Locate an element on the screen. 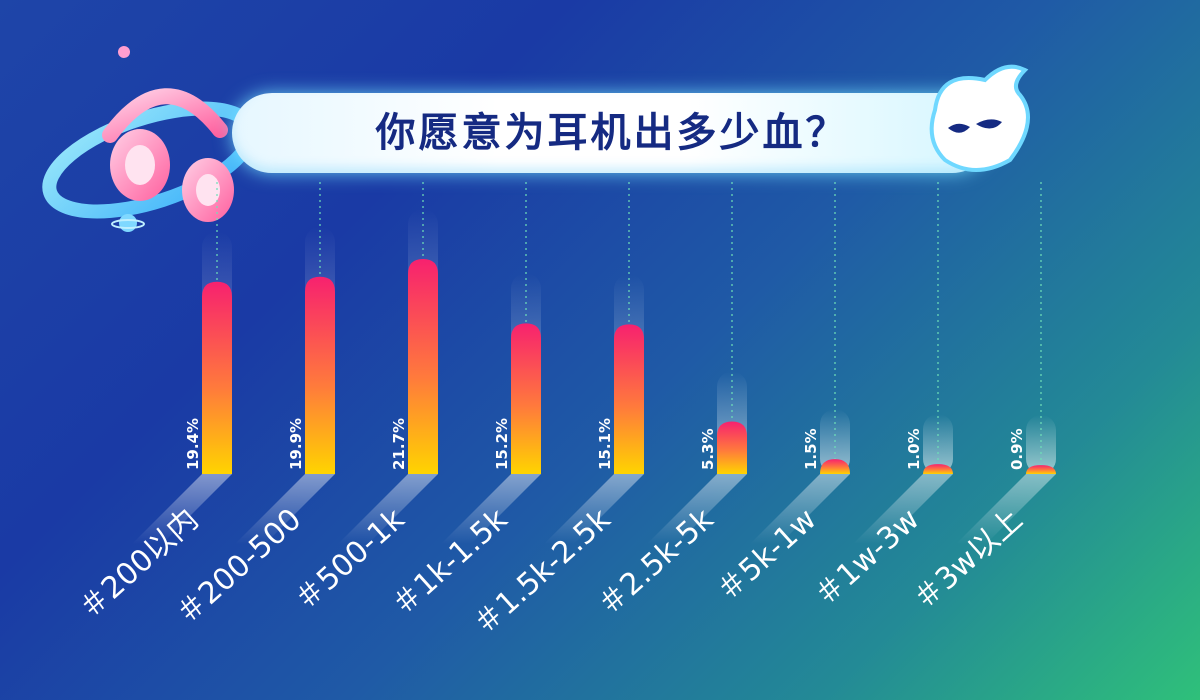 The image size is (1200, 700). category-label: ＃2.5k-5k is located at coordinates (656, 563).